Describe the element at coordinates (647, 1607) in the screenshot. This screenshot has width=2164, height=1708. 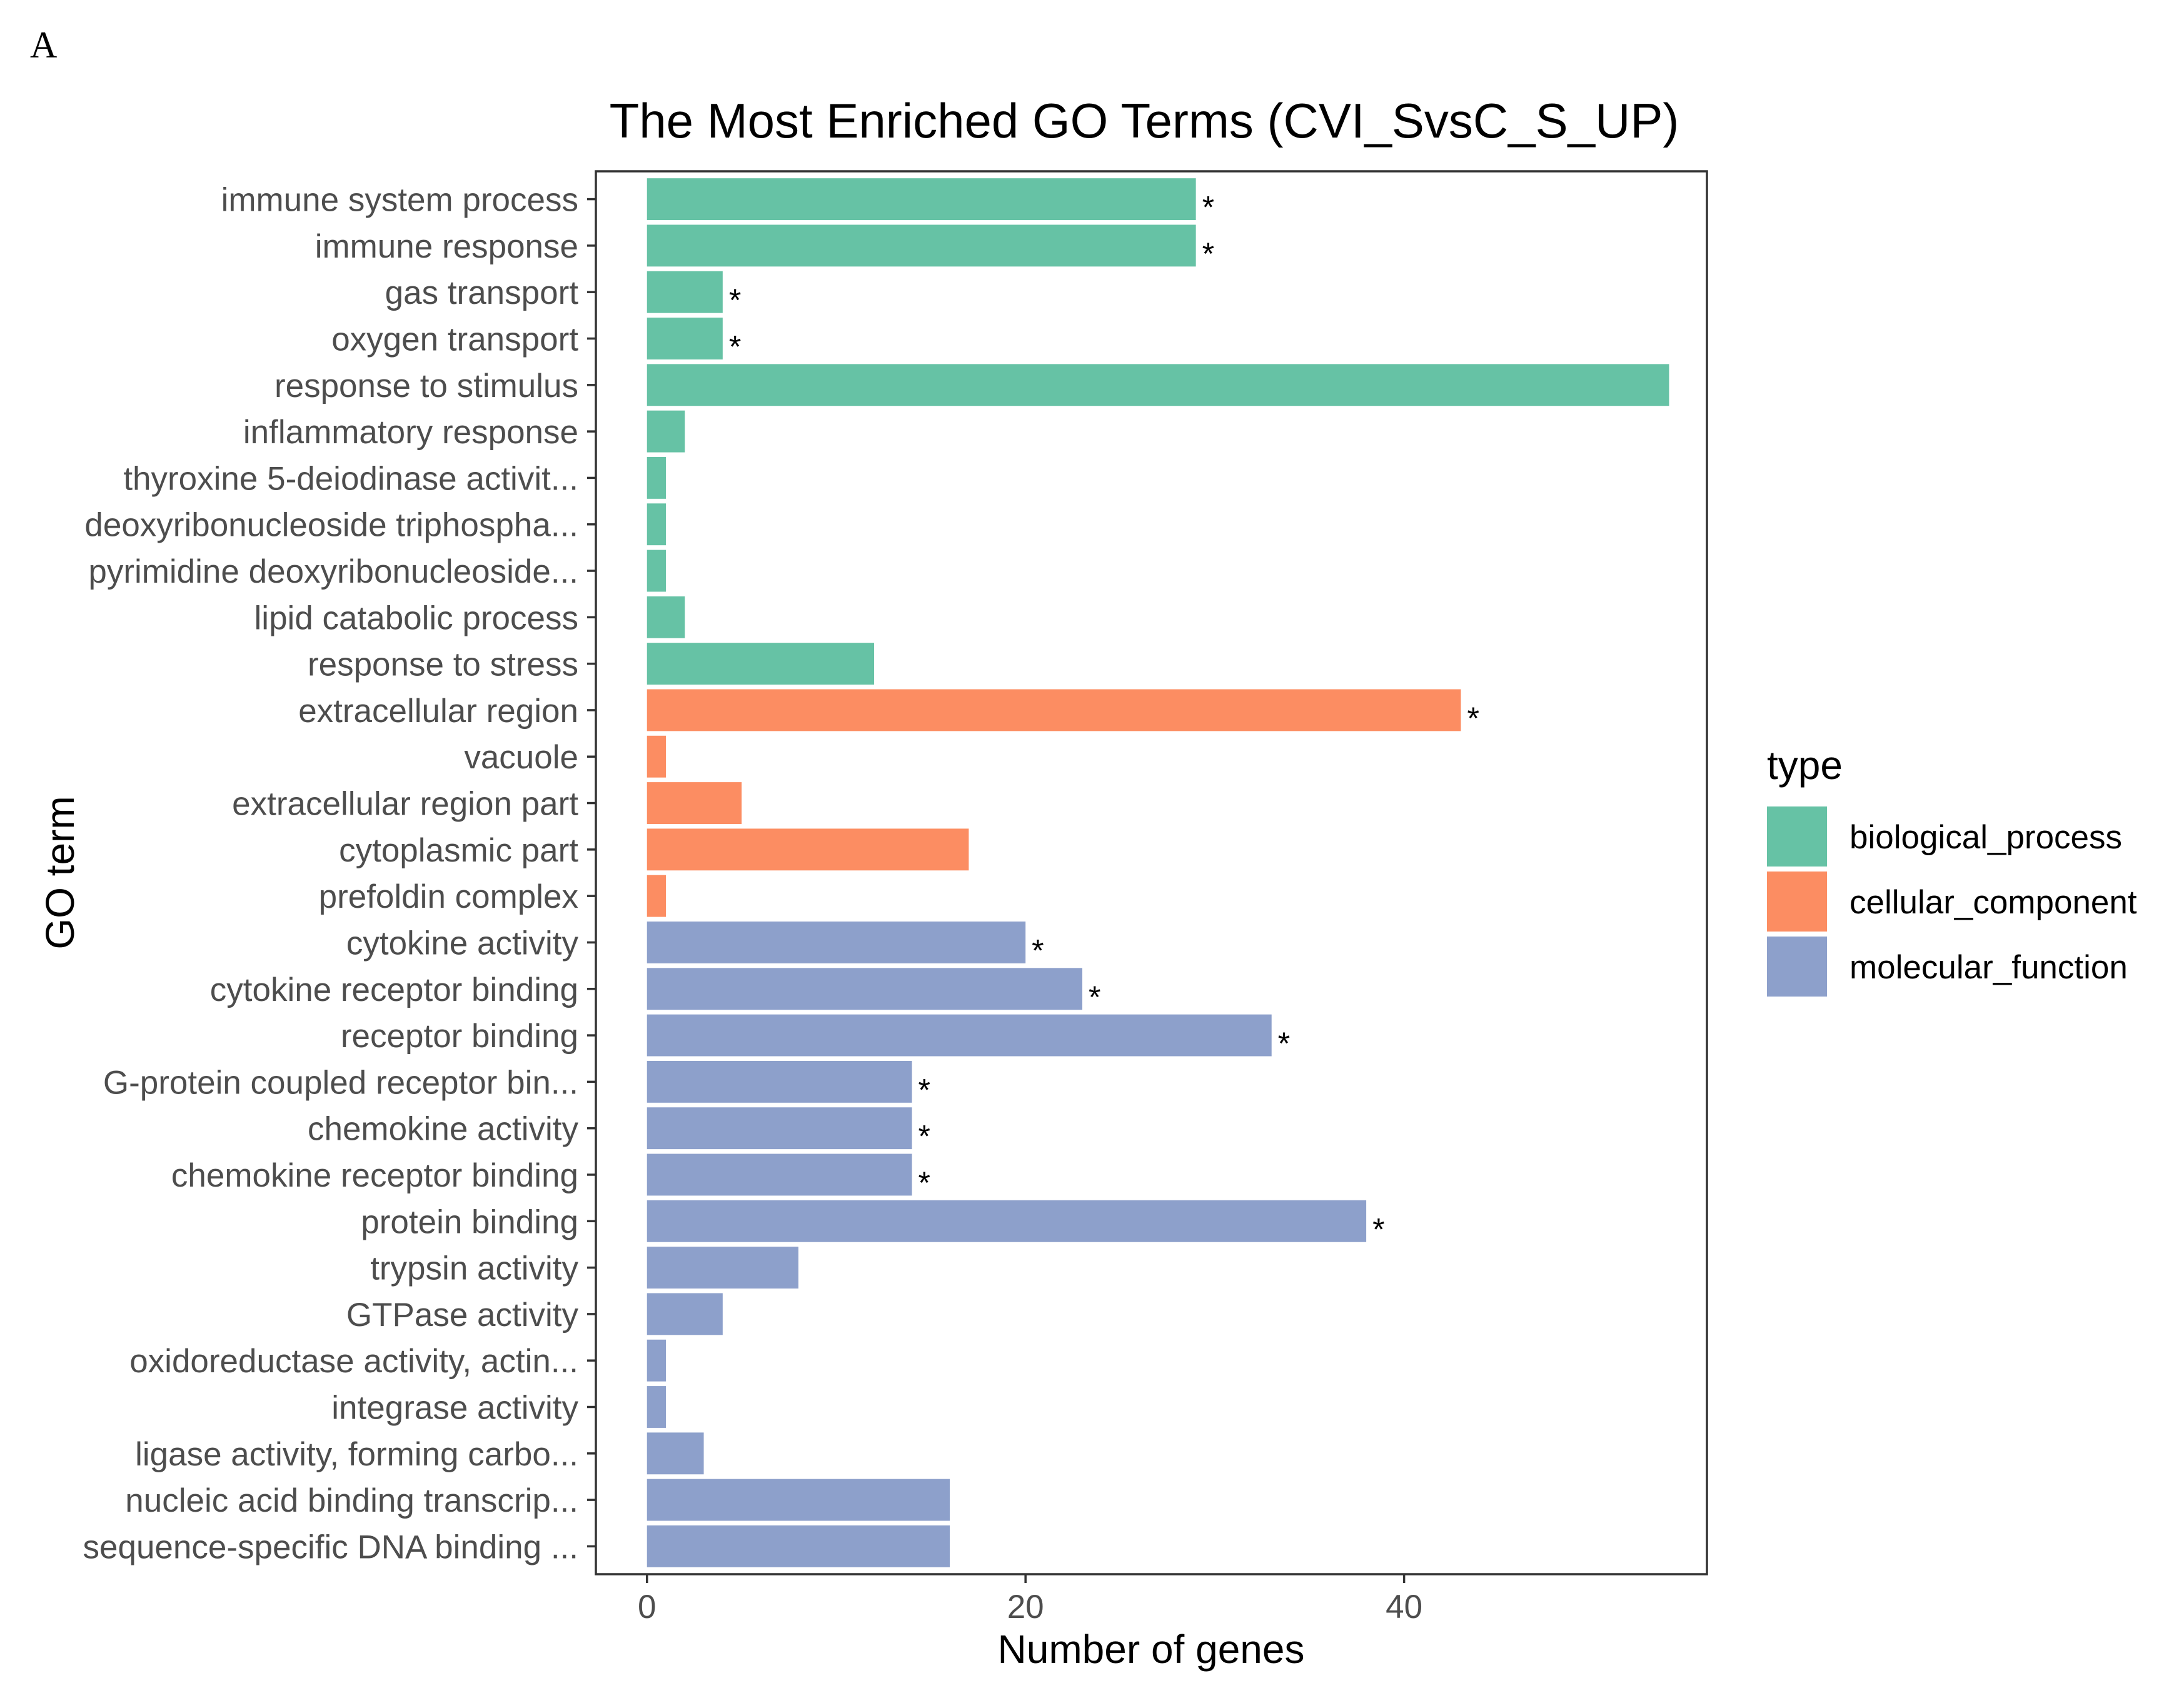
I see `x-tick-label: 0` at that location.